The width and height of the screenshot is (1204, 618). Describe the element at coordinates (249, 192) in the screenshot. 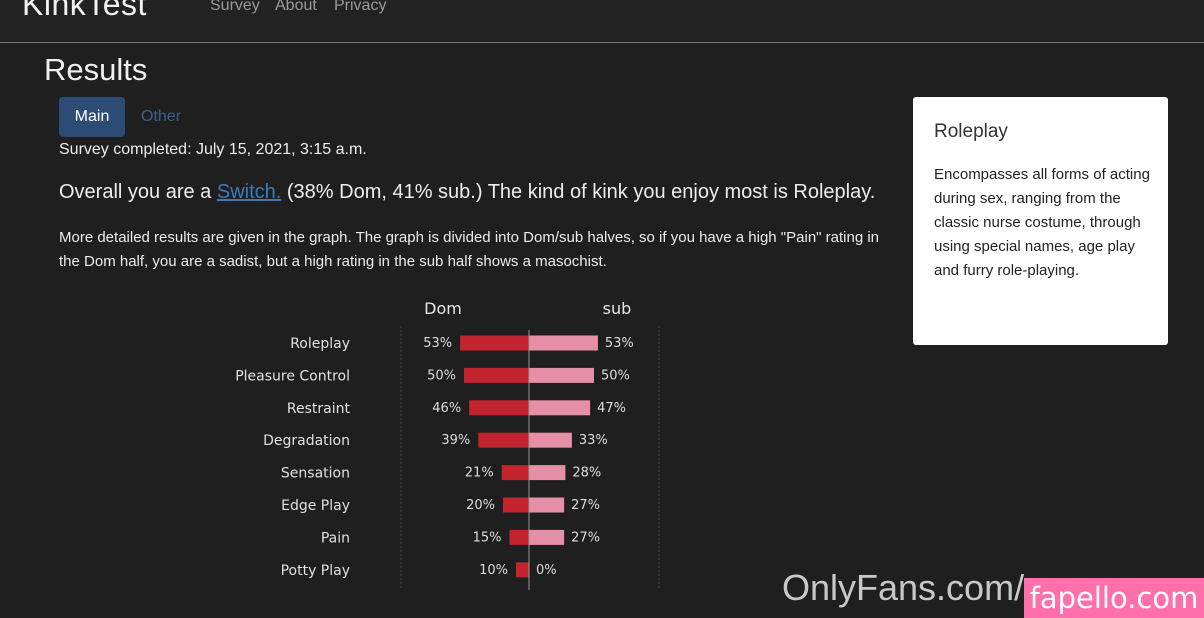

I see `switch-link: Switch.` at that location.